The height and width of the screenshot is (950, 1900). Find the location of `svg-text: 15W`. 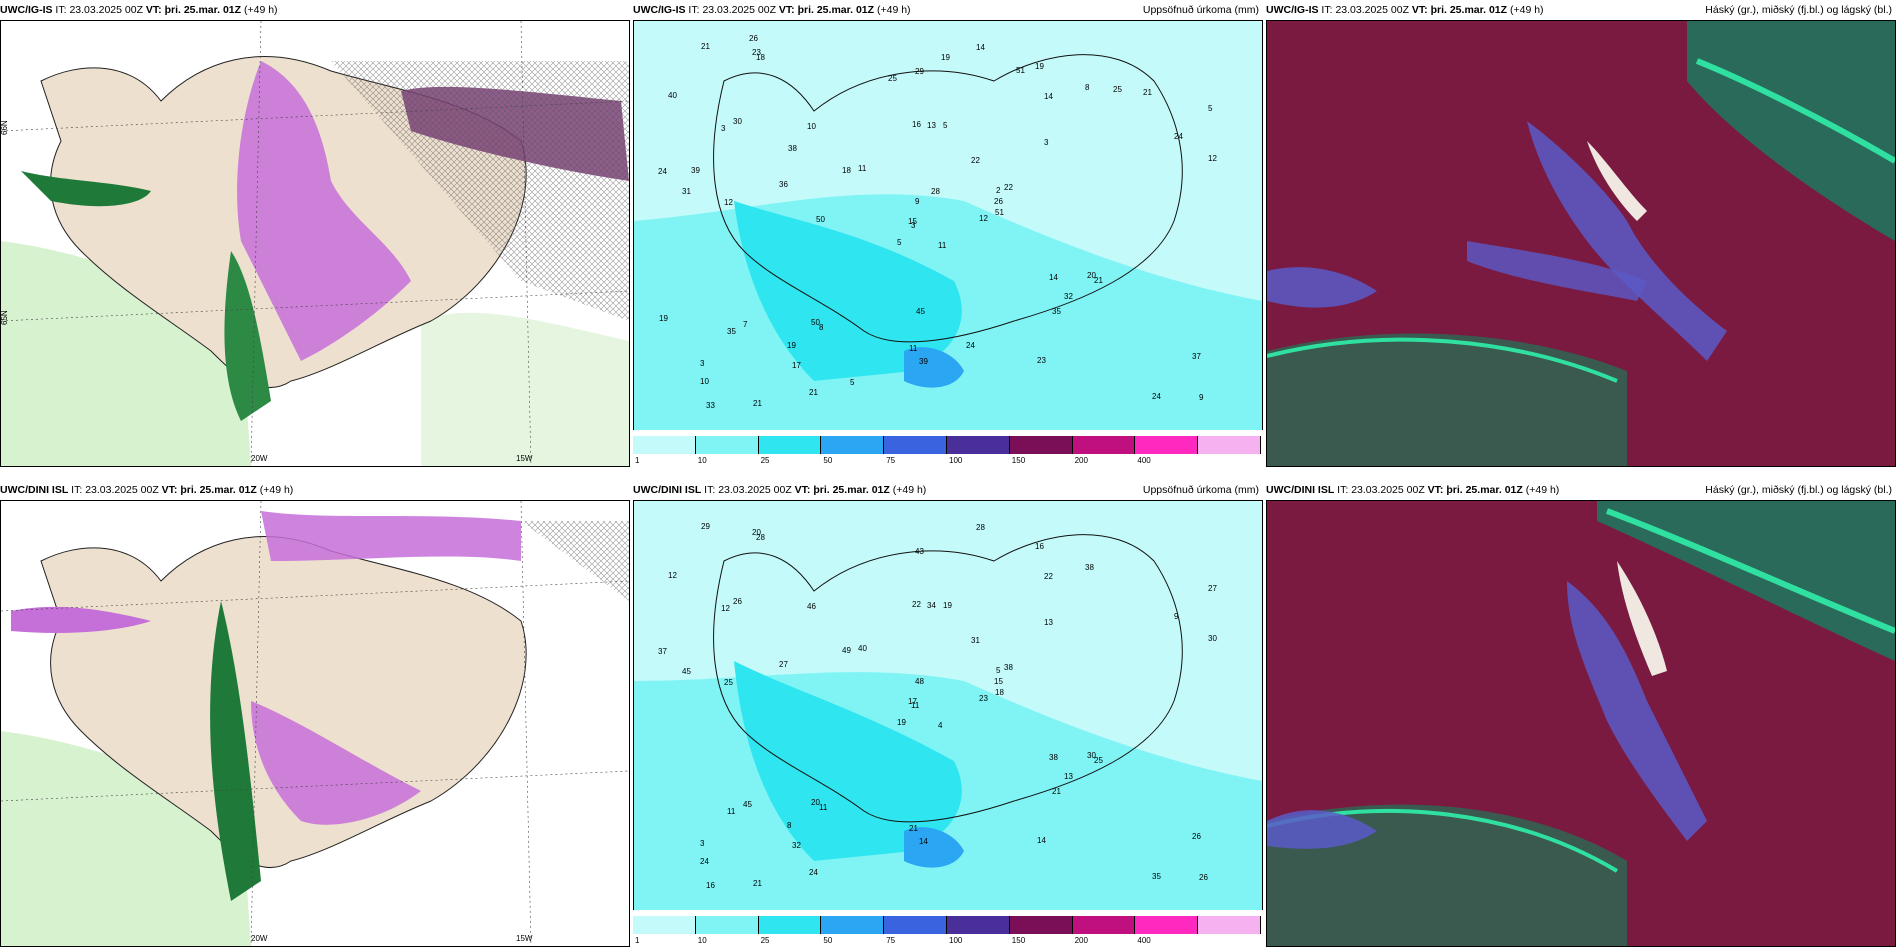

svg-text: 15W is located at coordinates (524, 458).